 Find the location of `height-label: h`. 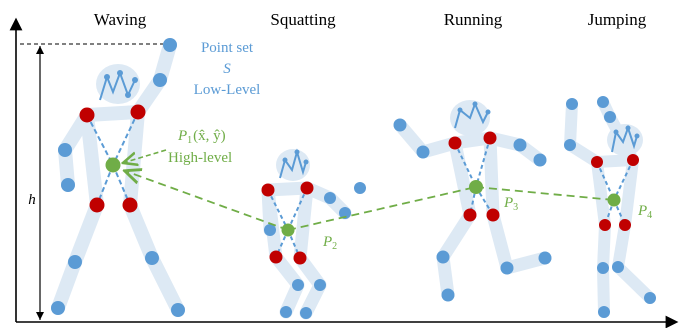

height-label: h is located at coordinates (32, 200).